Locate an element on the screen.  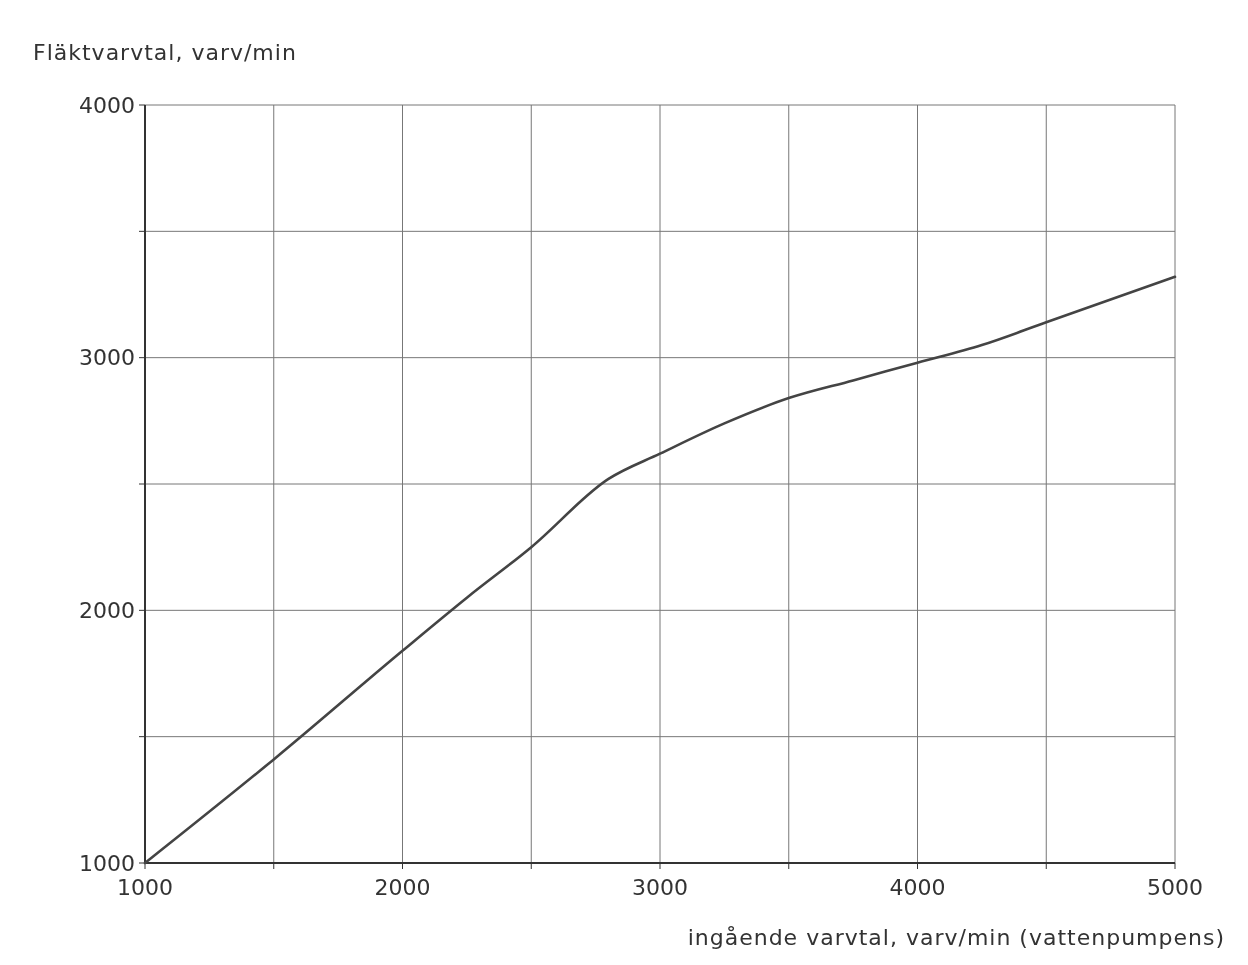
y-tick-label: 2000 is located at coordinates (107, 611).